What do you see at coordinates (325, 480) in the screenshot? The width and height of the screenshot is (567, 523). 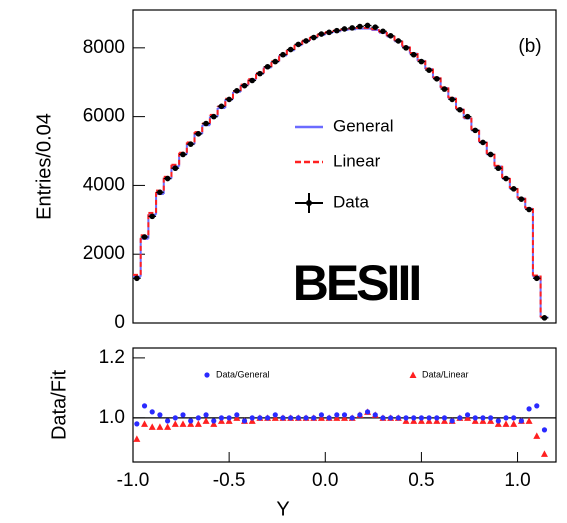 I see `x-tick-label: 0.0` at bounding box center [325, 480].